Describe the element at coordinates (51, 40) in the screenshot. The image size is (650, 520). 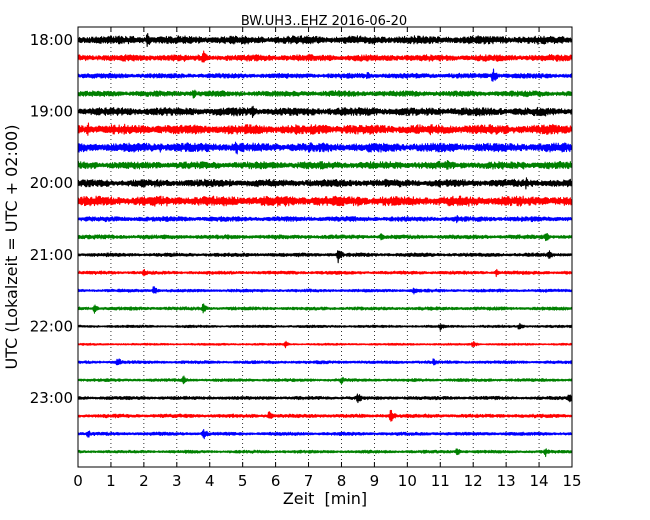
I see `y-tick-label-1800: 18:00` at that location.